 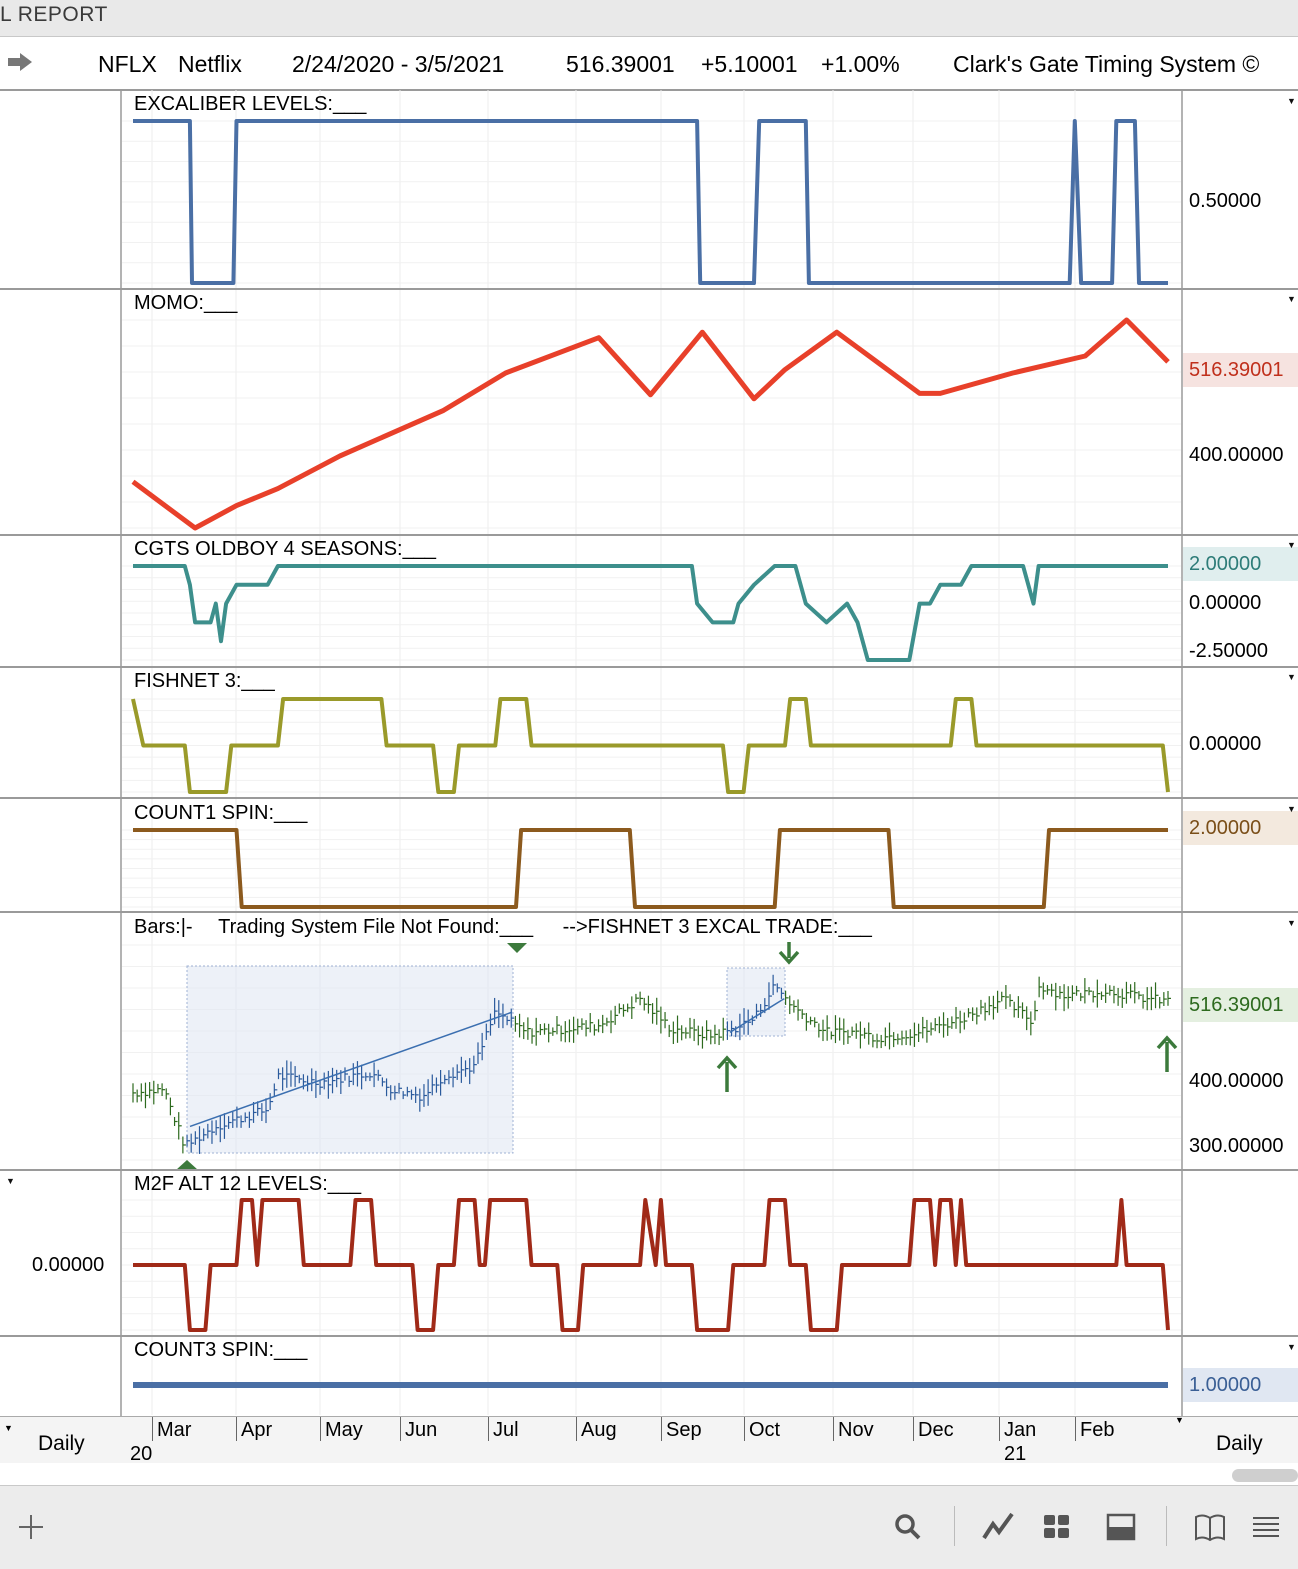 I want to click on bars-label: Bars:, so click(x=157, y=927).